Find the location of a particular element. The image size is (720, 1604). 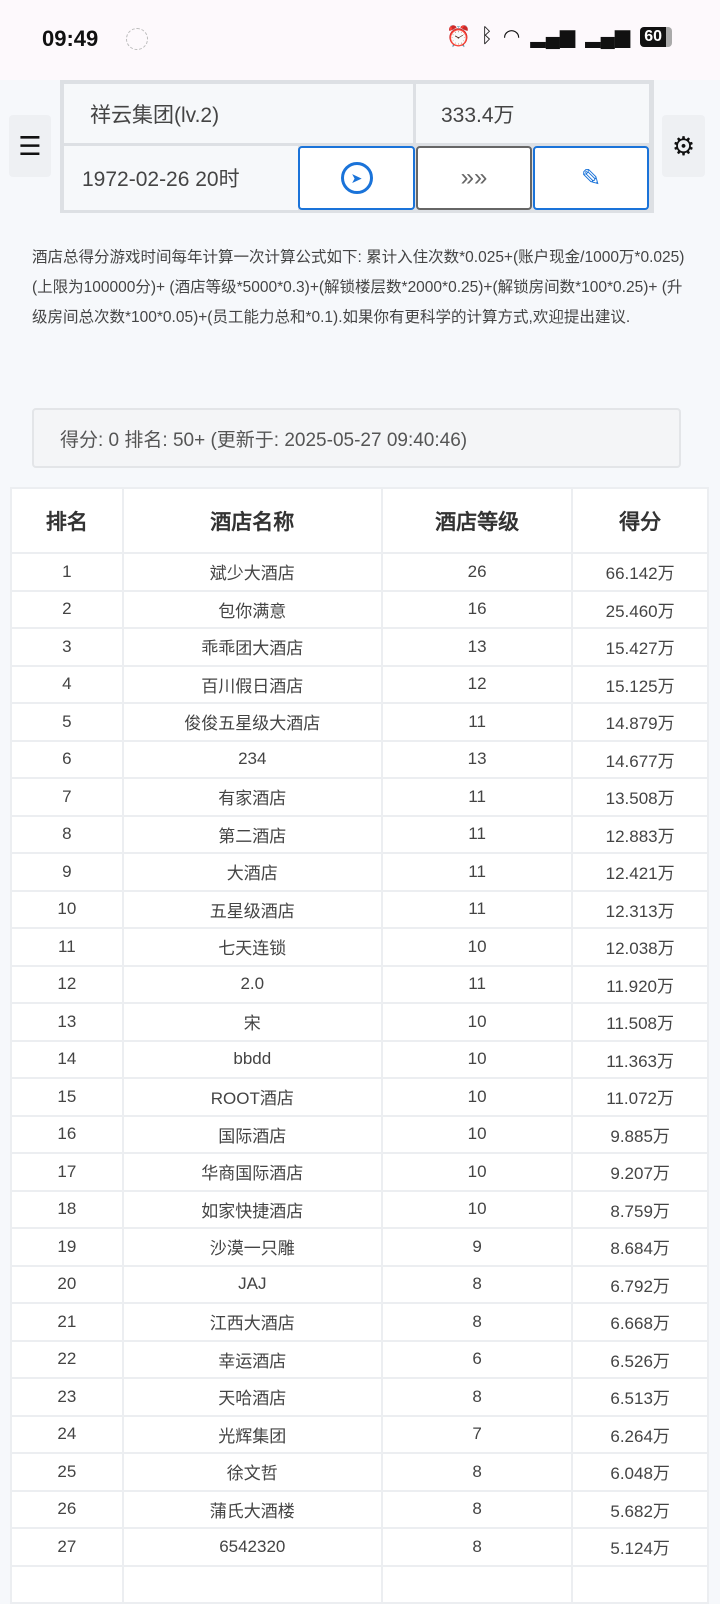

cell-hotel-name: 包你满意 is located at coordinates (252, 609).